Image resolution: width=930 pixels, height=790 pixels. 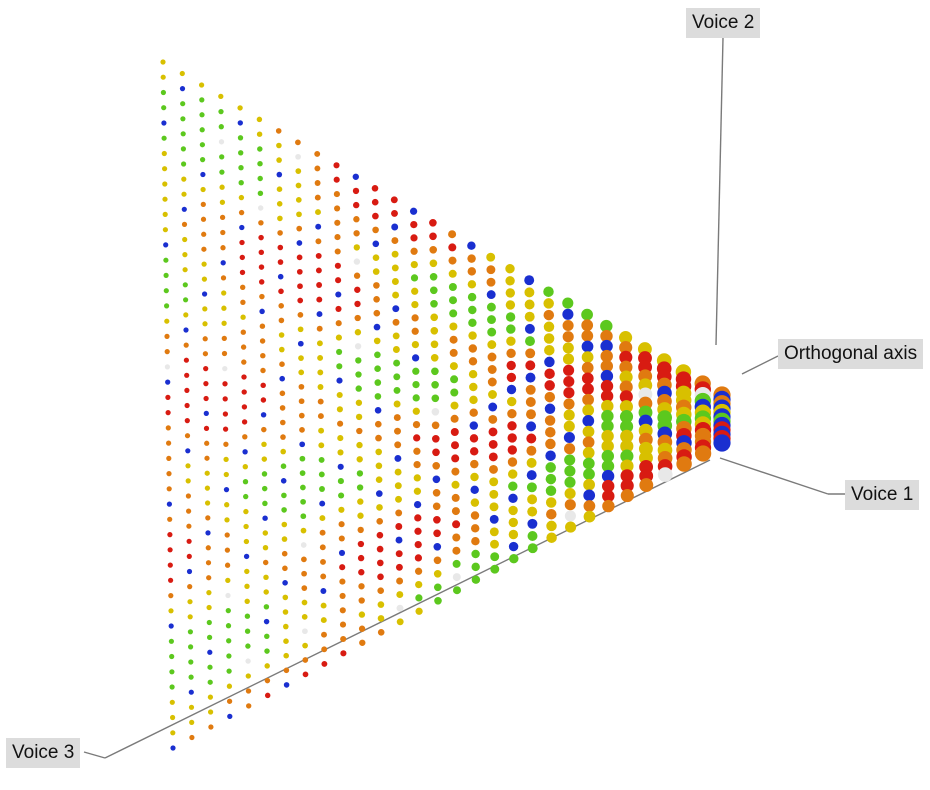 What do you see at coordinates (94, 755) in the screenshot?
I see `voice-3-axis-leader` at bounding box center [94, 755].